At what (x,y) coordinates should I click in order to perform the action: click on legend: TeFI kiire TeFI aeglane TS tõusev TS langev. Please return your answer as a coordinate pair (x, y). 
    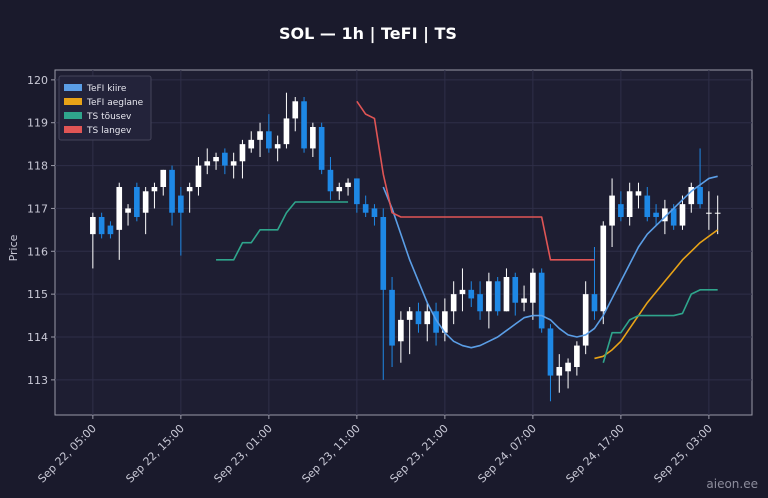
    Looking at the image, I should click on (105, 108).